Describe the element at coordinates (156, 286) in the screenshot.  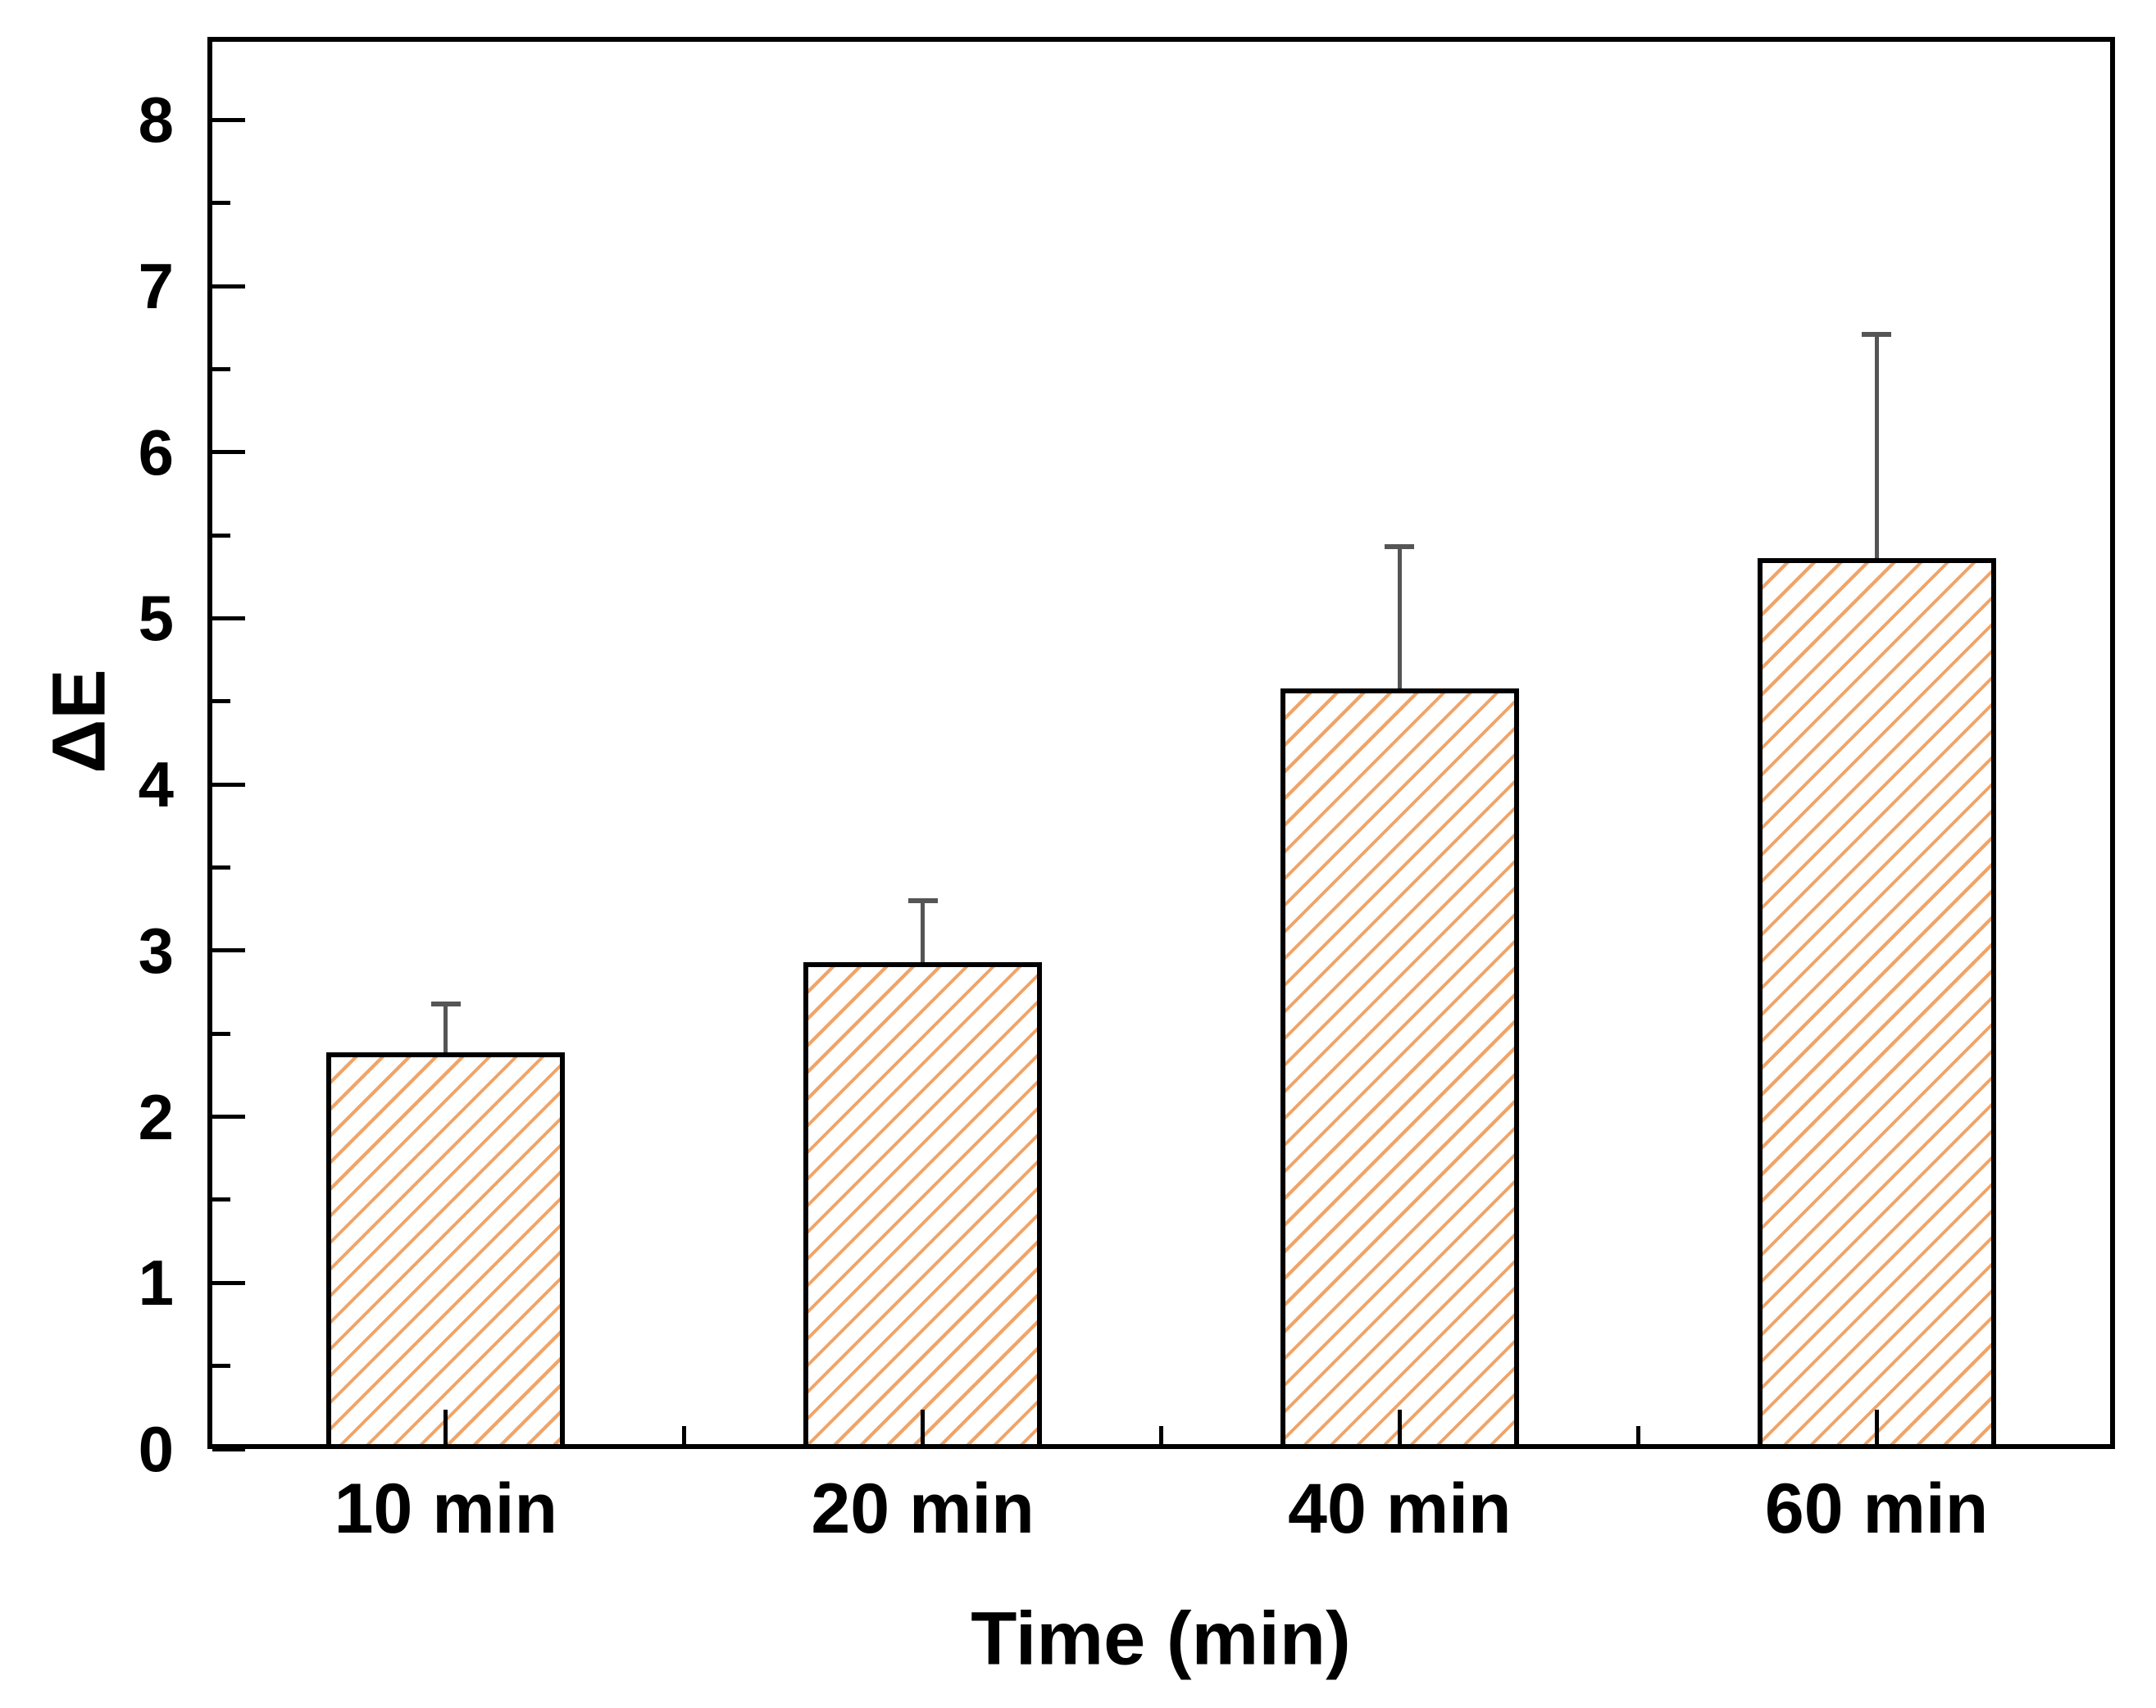
I see `y-tick-label: 7` at that location.